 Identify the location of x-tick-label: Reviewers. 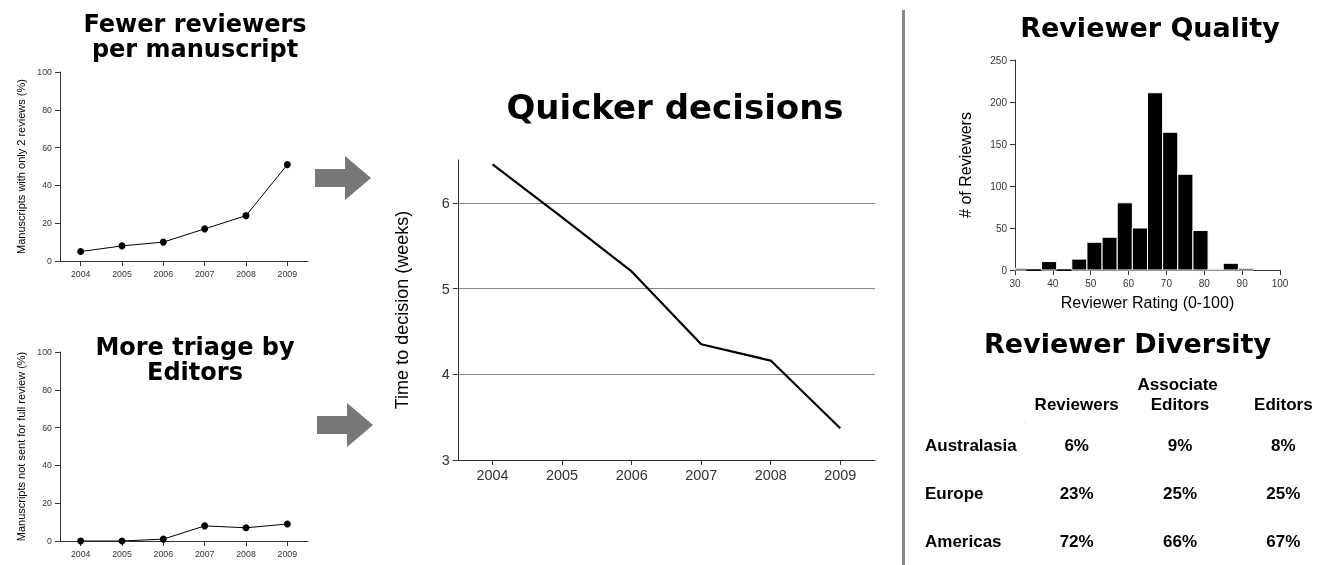
(1076, 404).